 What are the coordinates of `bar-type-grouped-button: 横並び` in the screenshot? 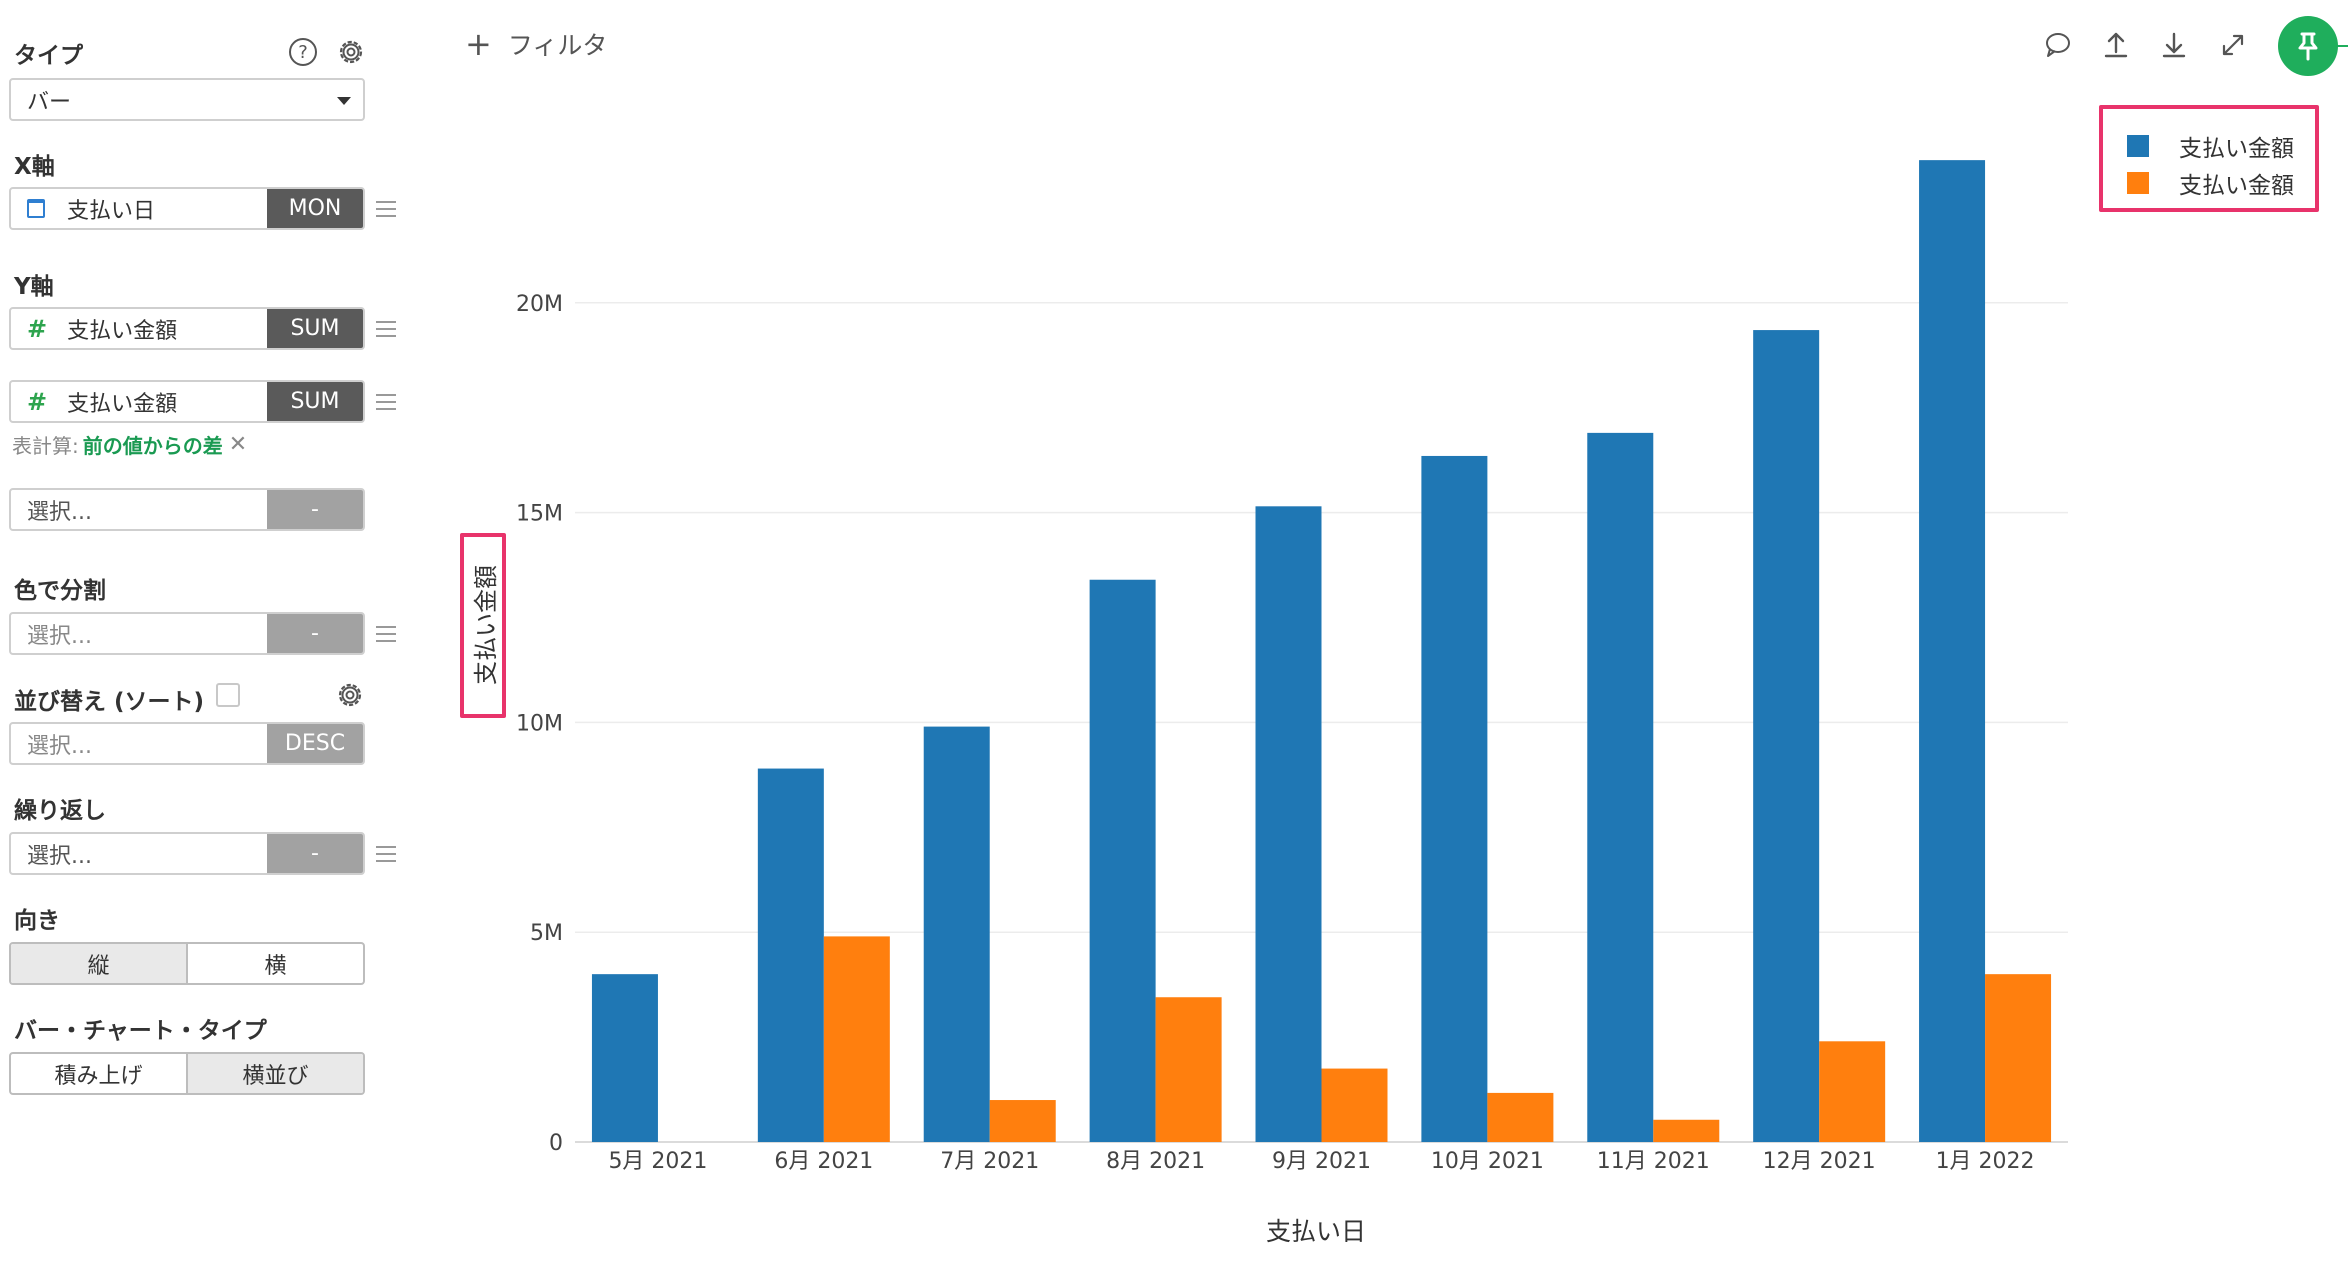 It's located at (274, 1073).